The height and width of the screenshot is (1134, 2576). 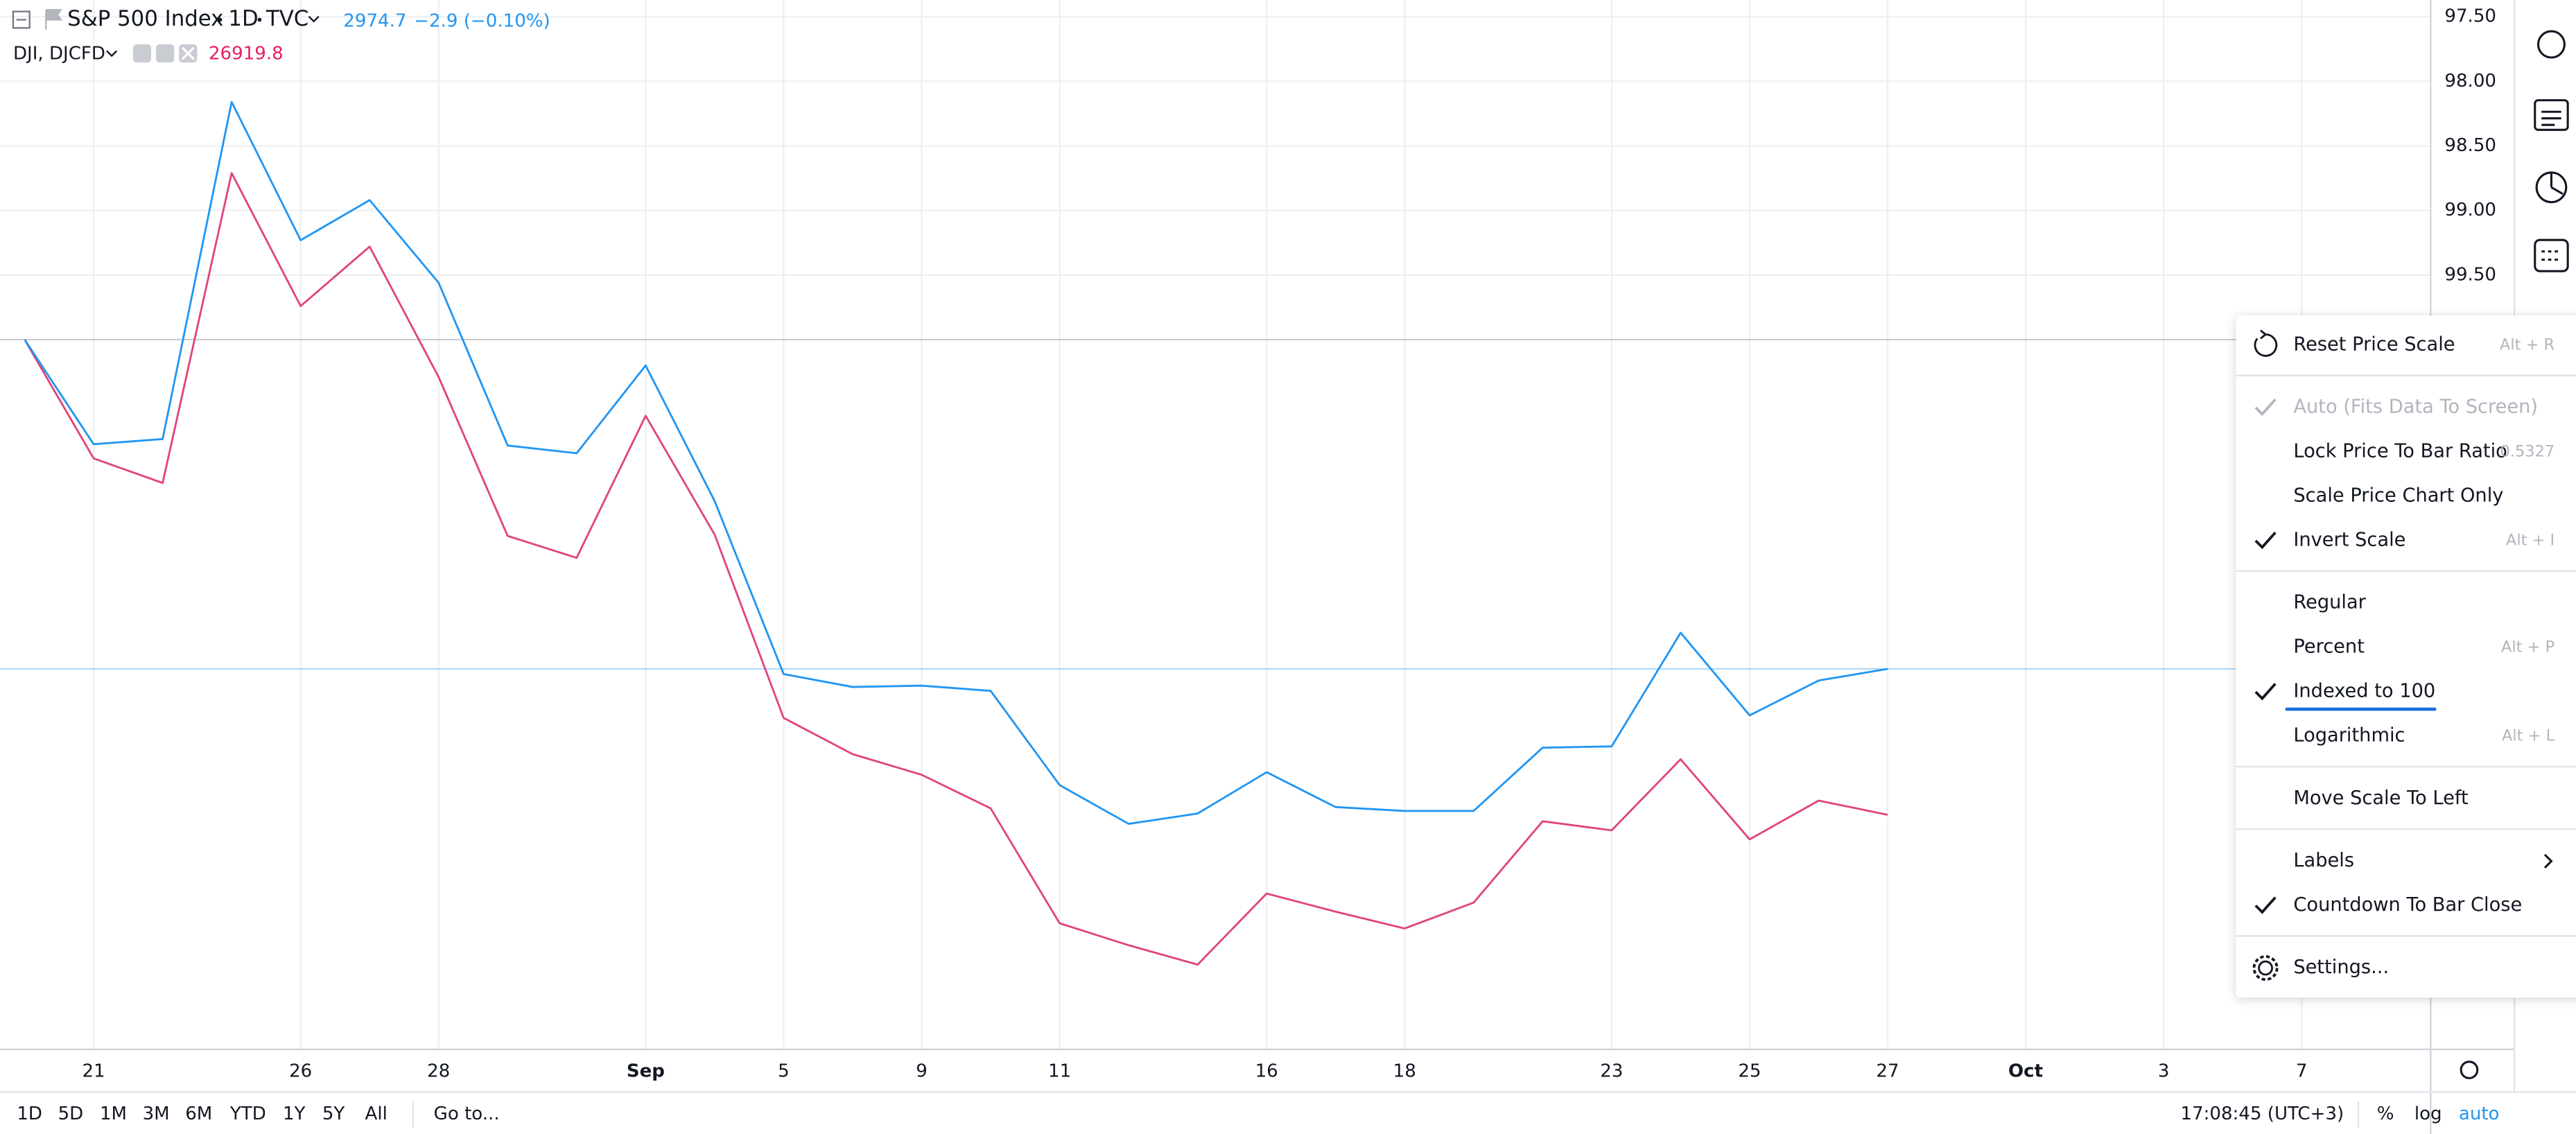 What do you see at coordinates (142, 53) in the screenshot?
I see `eye-icon` at bounding box center [142, 53].